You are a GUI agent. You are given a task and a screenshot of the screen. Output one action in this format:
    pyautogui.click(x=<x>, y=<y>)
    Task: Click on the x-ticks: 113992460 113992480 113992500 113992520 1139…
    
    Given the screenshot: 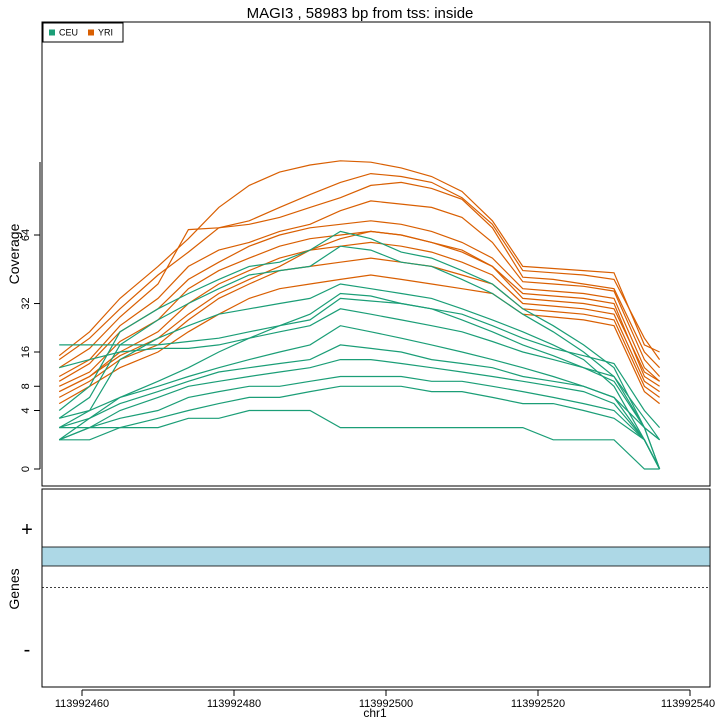 What is the action you would take?
    pyautogui.click(x=385, y=700)
    